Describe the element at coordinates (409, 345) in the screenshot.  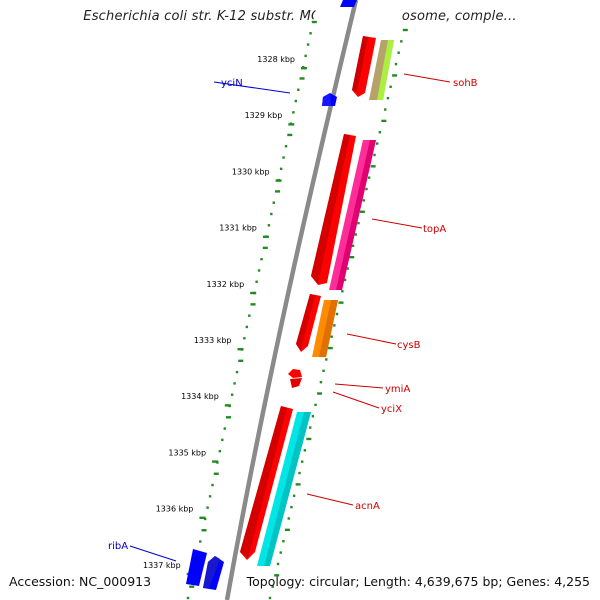
I see `label-cysB: cysB` at that location.